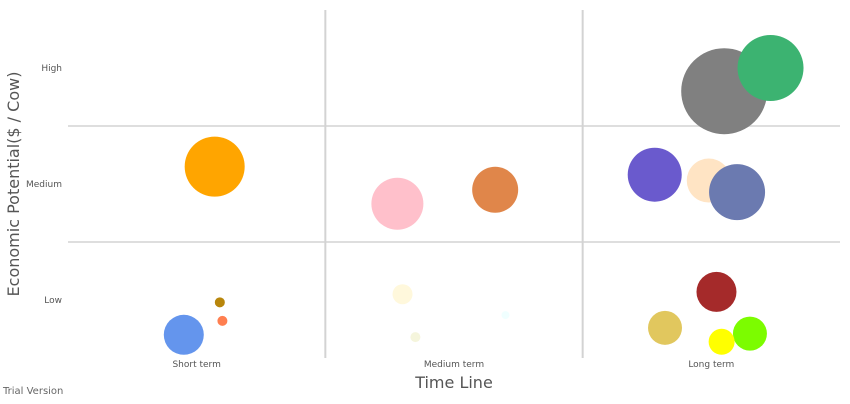  What do you see at coordinates (33, 391) in the screenshot?
I see `trial-watermark: Trial Version` at bounding box center [33, 391].